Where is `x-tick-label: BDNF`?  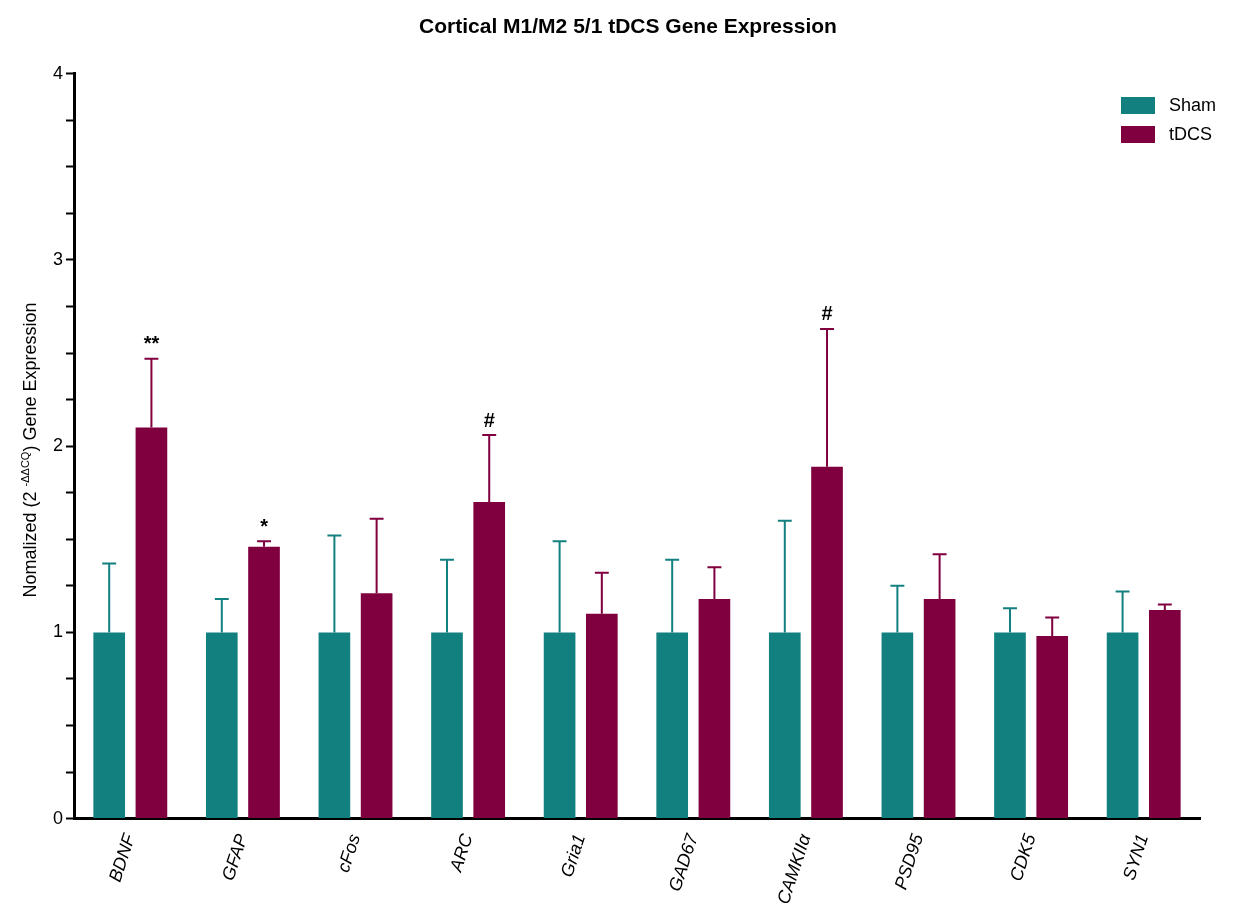
x-tick-label: BDNF is located at coordinates (122, 857).